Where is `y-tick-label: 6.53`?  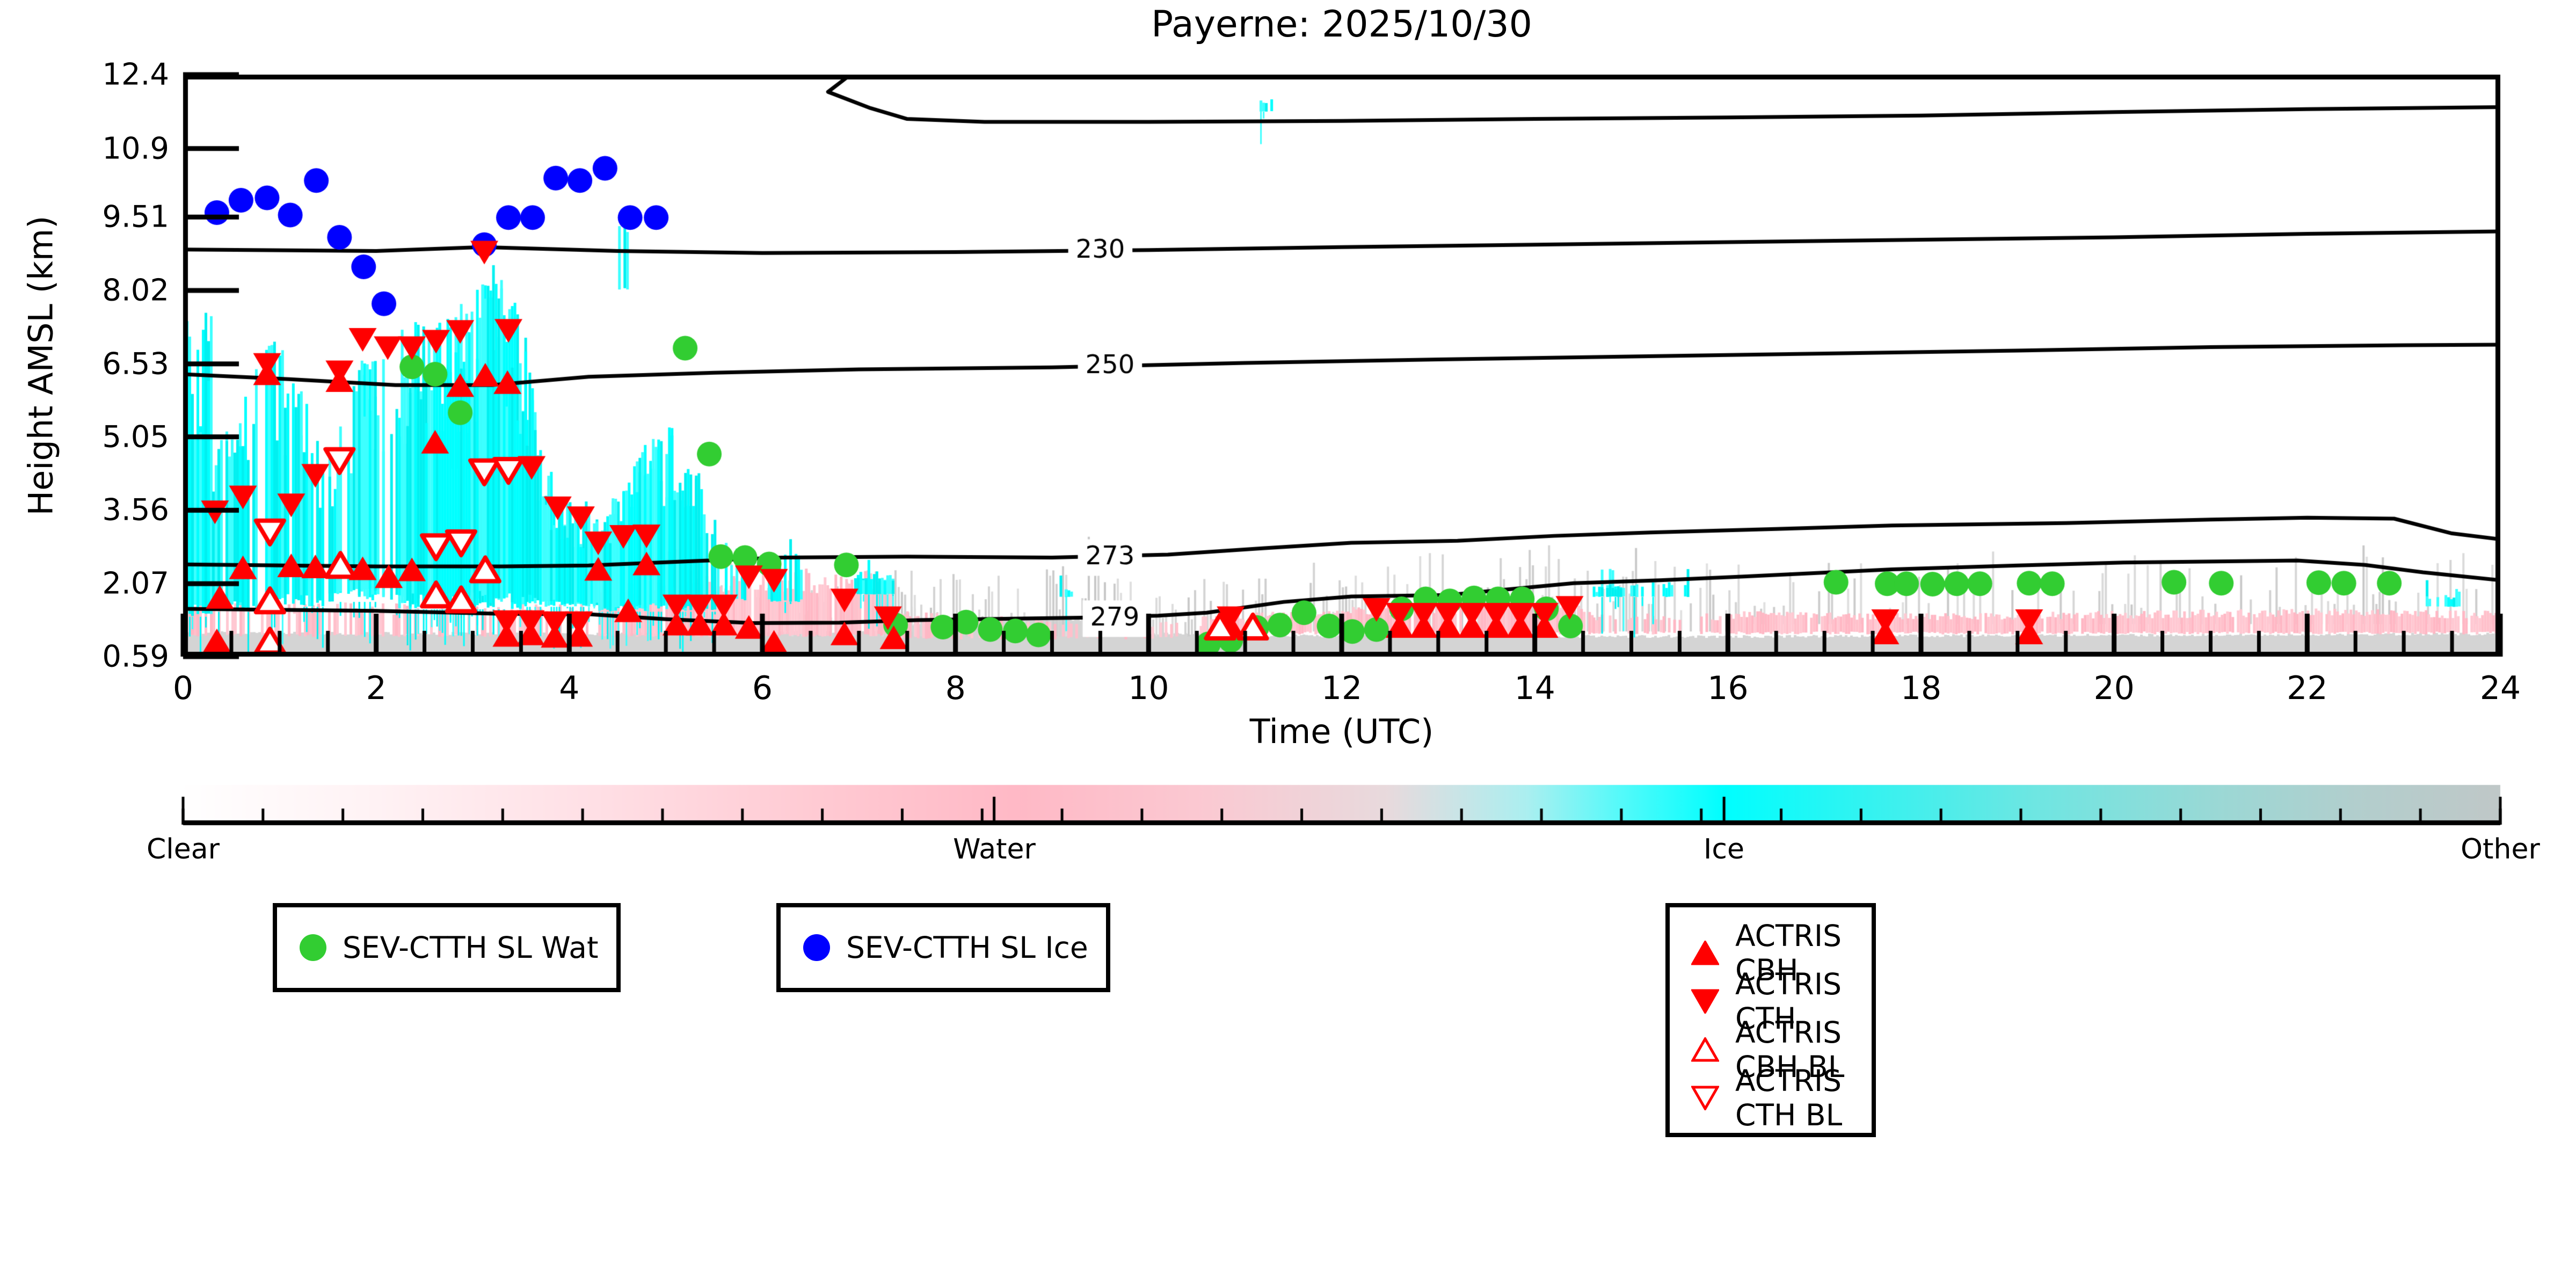 y-tick-label: 6.53 is located at coordinates (135, 364).